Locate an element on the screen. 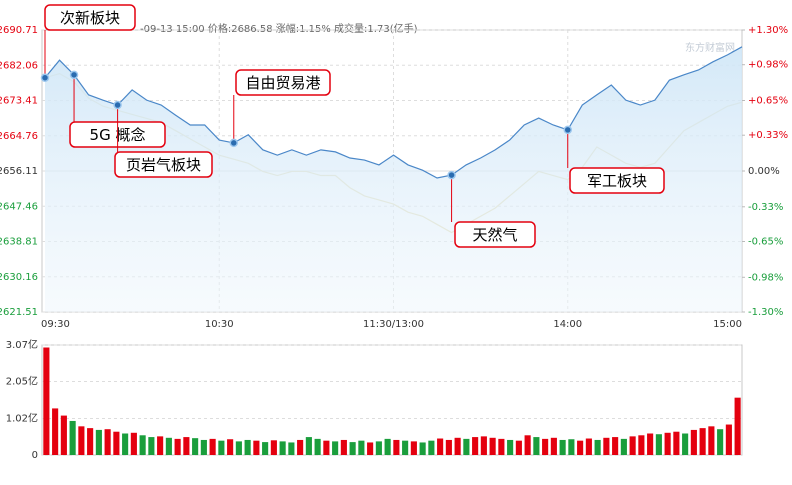 This screenshot has height=485, width=792. y-tick-label: 2630.16 is located at coordinates (19, 277).